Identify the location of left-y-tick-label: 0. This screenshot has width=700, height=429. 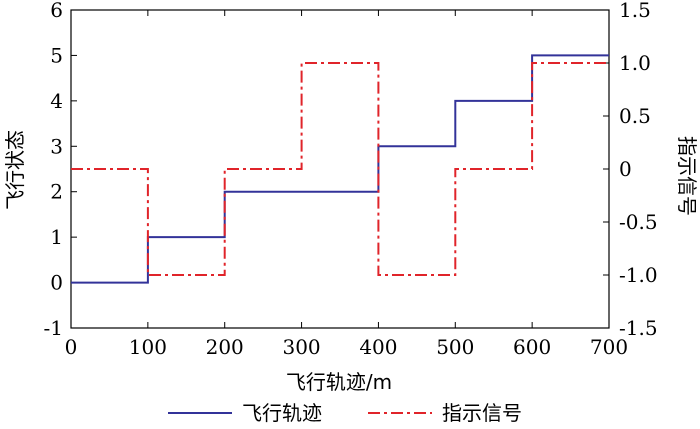
(56, 283).